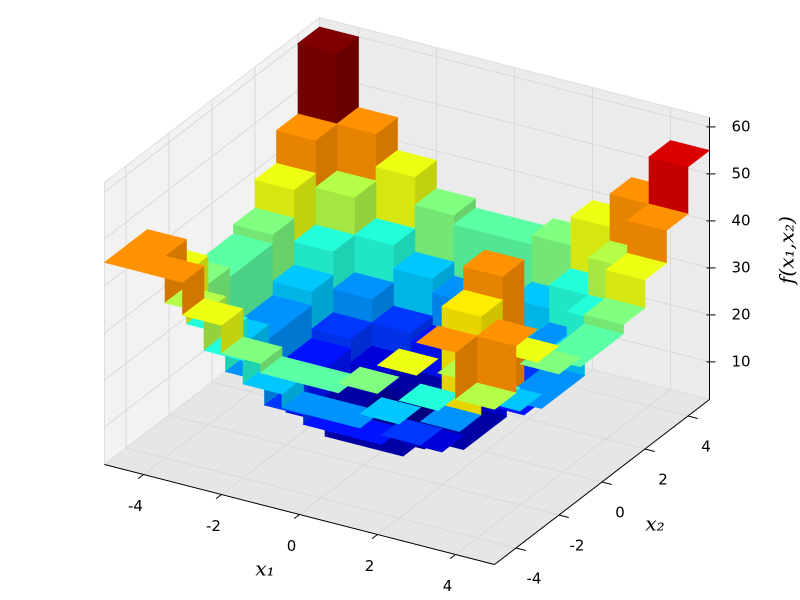 This screenshot has height=600, width=800. I want to click on y-axis-line, so click(602, 482).